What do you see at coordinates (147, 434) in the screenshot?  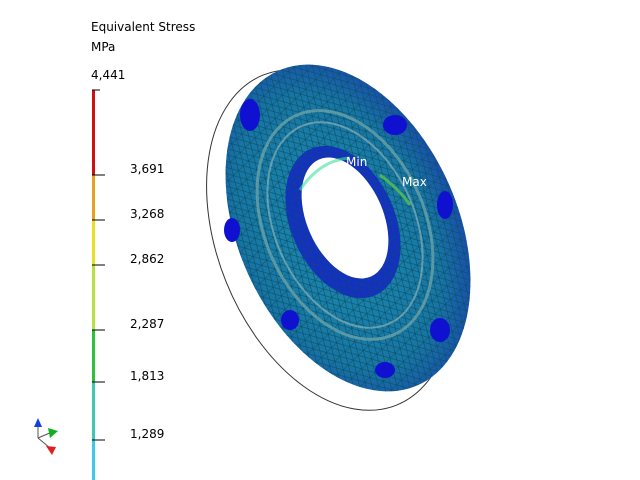 I see `legend-label: 1,289` at bounding box center [147, 434].